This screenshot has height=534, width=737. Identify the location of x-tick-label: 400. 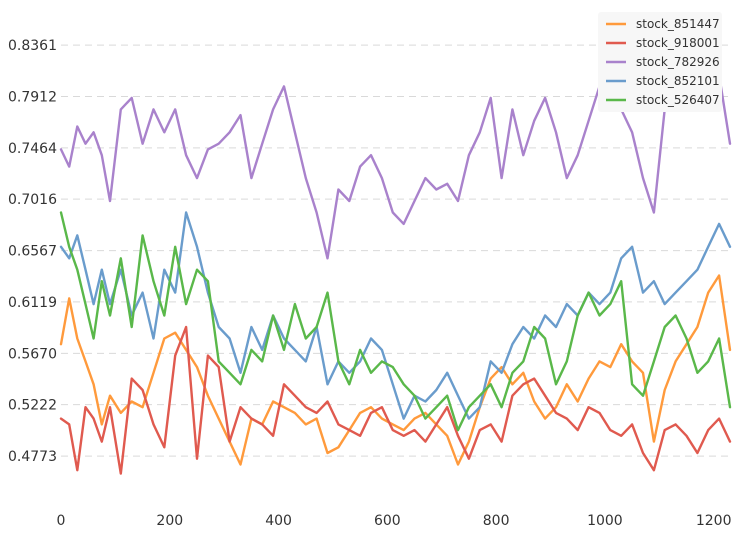
(278, 521).